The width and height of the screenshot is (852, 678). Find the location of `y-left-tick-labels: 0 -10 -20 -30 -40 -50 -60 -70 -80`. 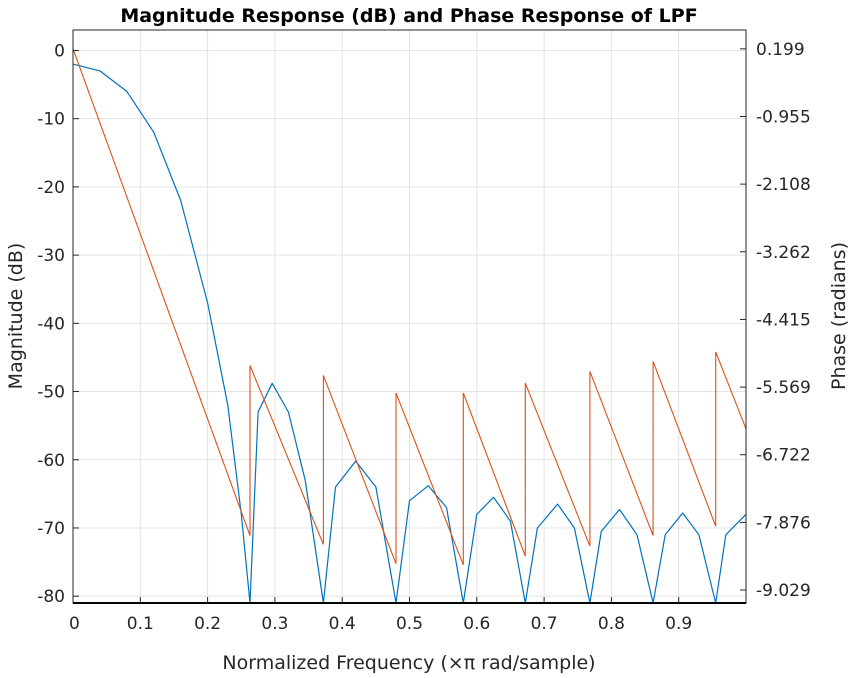

y-left-tick-labels: 0 -10 -20 -30 -40 -50 -60 -70 -80 is located at coordinates (58, 324).